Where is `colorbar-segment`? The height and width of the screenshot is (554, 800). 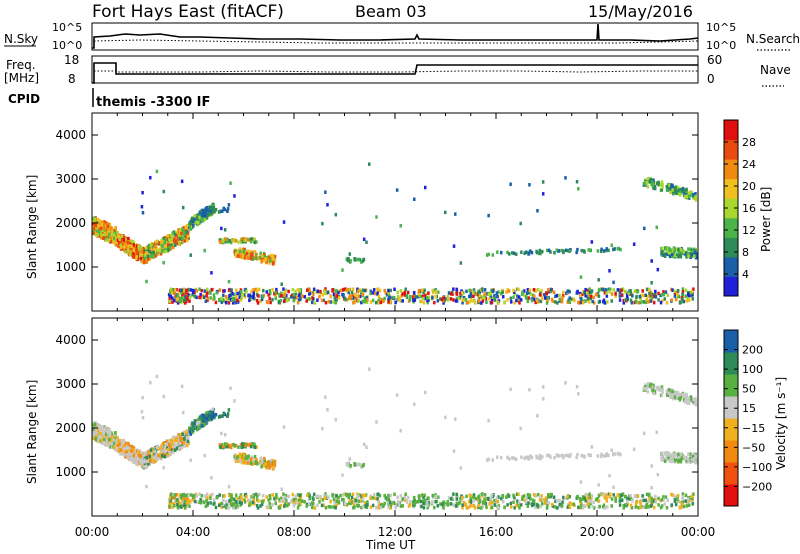 colorbar-segment is located at coordinates (731, 266).